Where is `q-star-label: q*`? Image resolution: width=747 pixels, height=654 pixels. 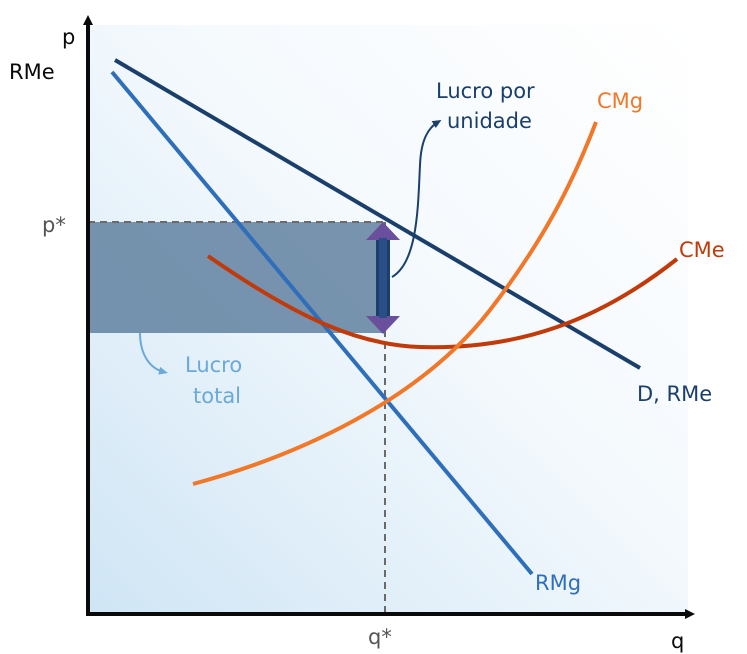
q-star-label: q* is located at coordinates (380, 637).